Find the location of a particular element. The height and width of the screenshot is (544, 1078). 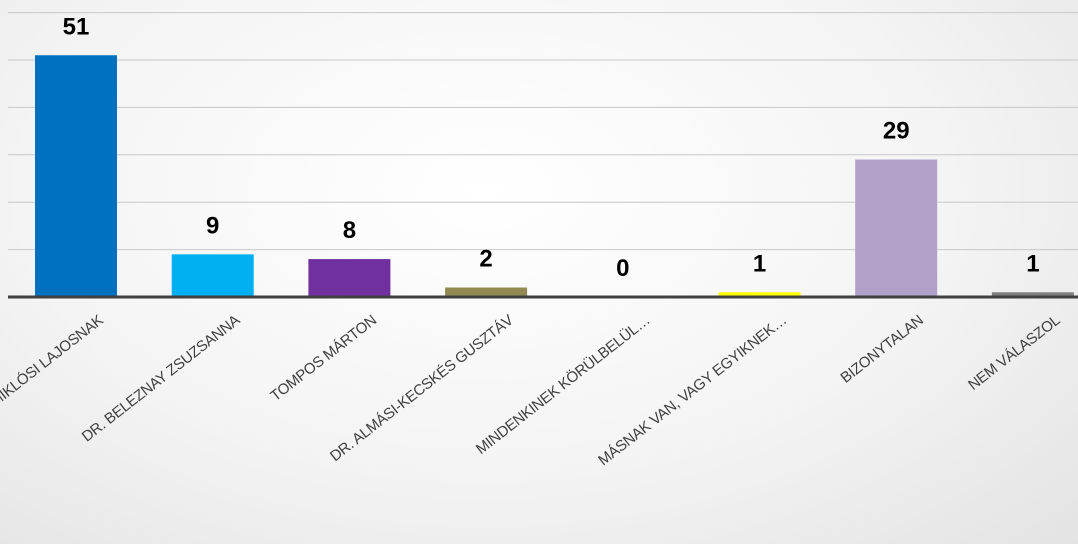

category-label-2: DR. BELEZNAY ZSUZSANNA is located at coordinates (161, 379).